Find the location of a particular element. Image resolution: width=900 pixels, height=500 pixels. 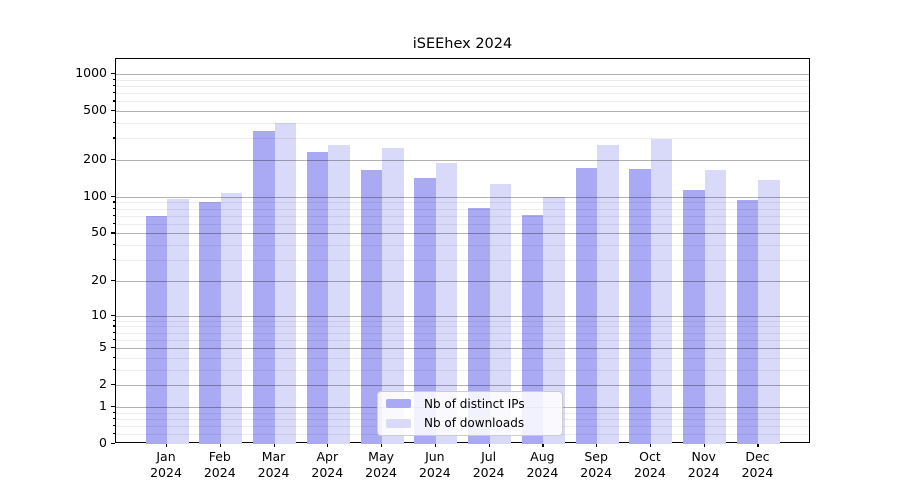

x-tick-label-apr: Apr 2024 is located at coordinates (327, 464).